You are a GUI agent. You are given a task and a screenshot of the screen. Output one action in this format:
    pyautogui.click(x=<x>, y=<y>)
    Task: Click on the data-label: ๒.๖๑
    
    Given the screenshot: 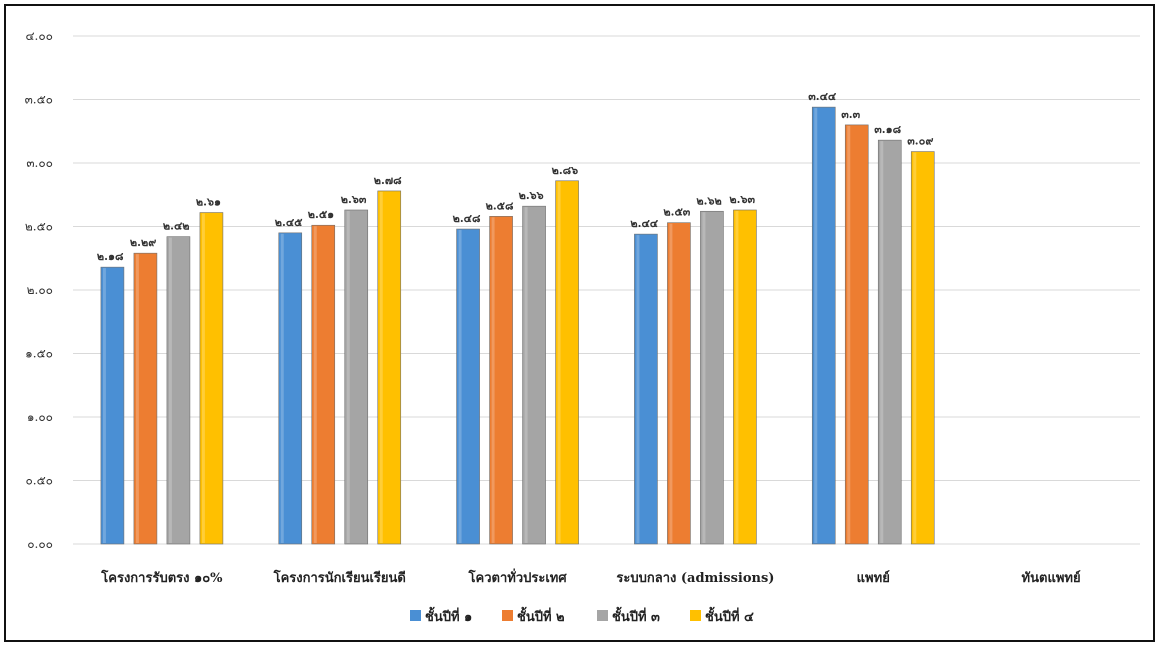 What is the action you would take?
    pyautogui.click(x=208, y=202)
    